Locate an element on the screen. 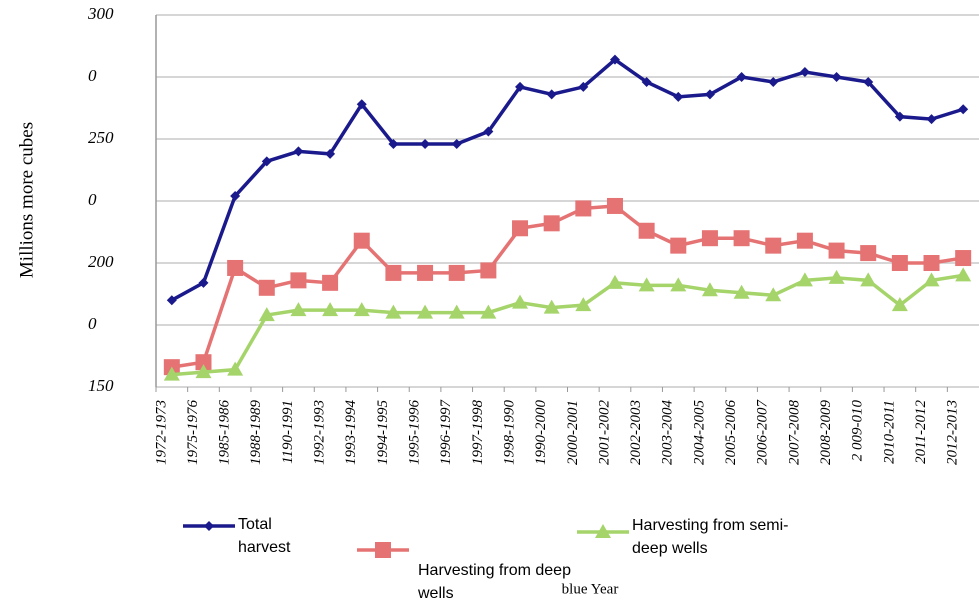 The height and width of the screenshot is (605, 979). x-tick-label: 1975-1976 is located at coordinates (193, 432).